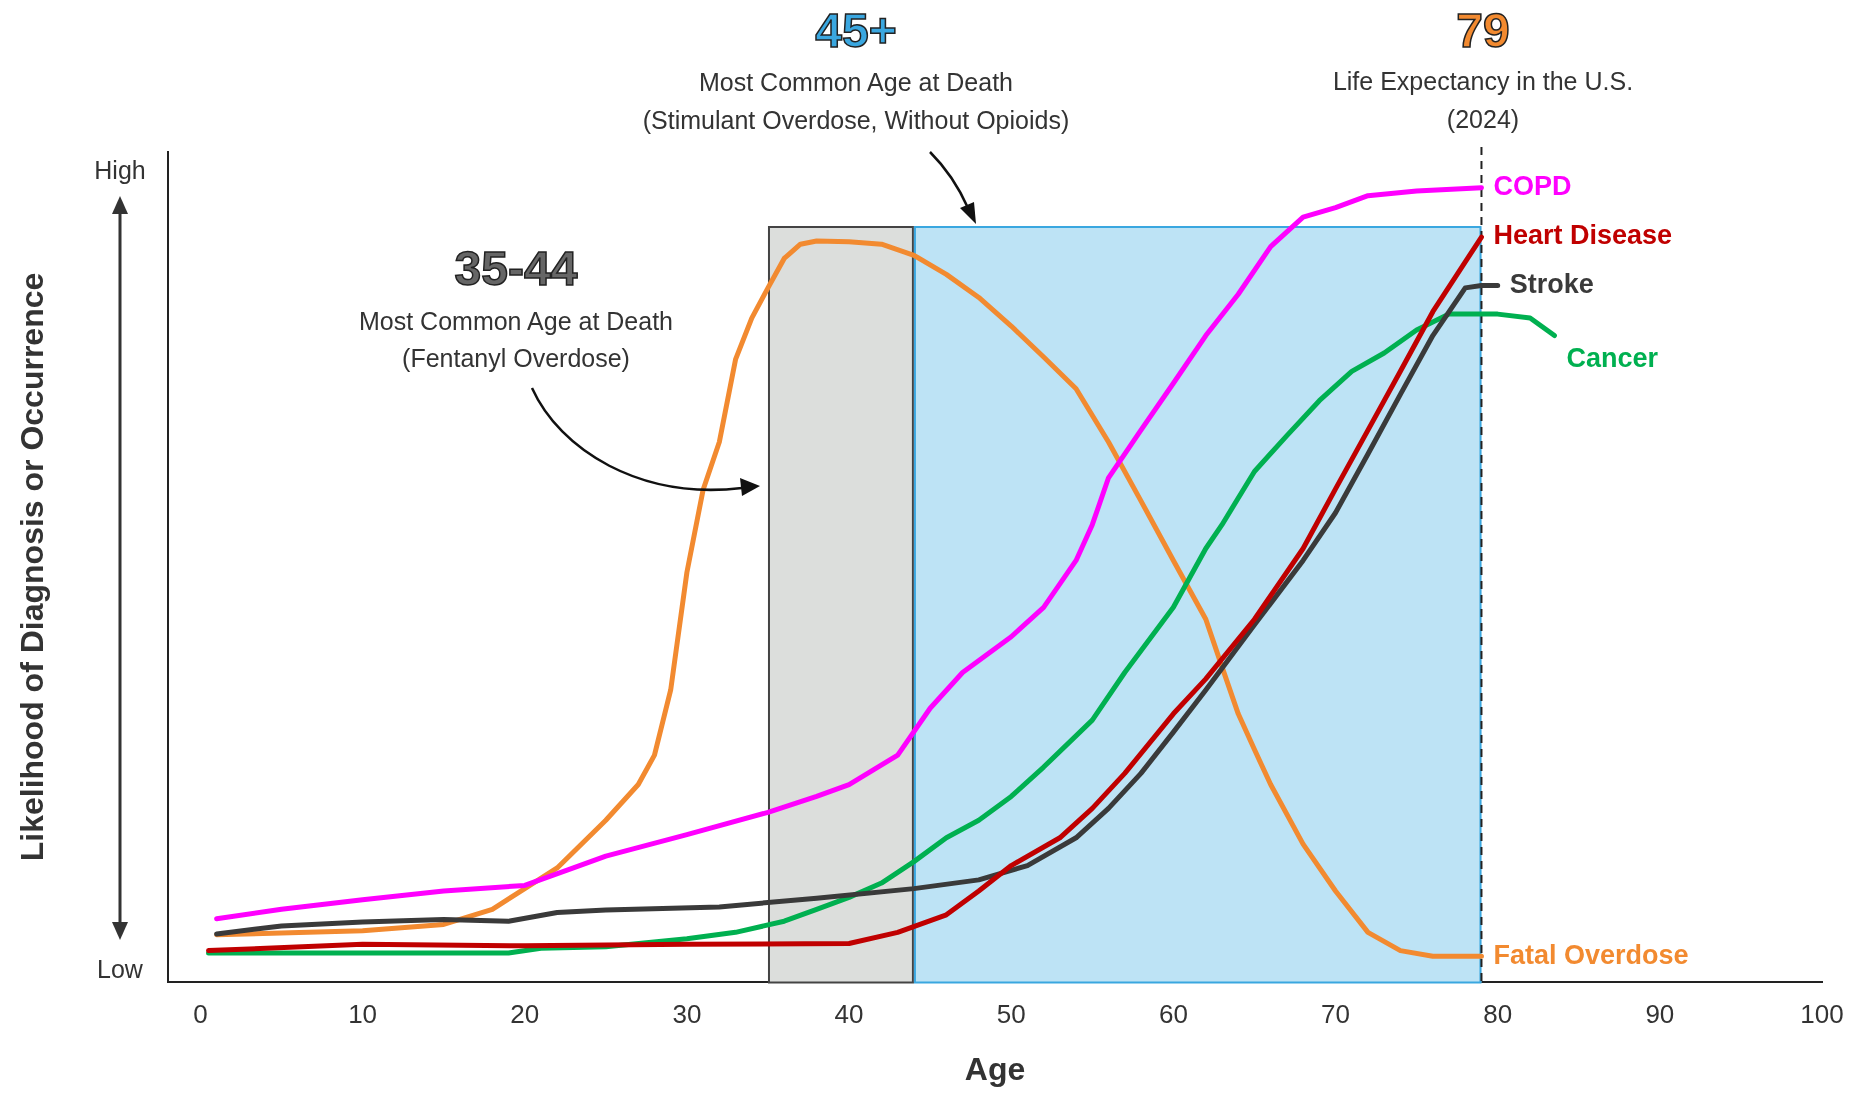  Describe the element at coordinates (1011, 1014) in the screenshot. I see `x-tick-label: 50` at that location.